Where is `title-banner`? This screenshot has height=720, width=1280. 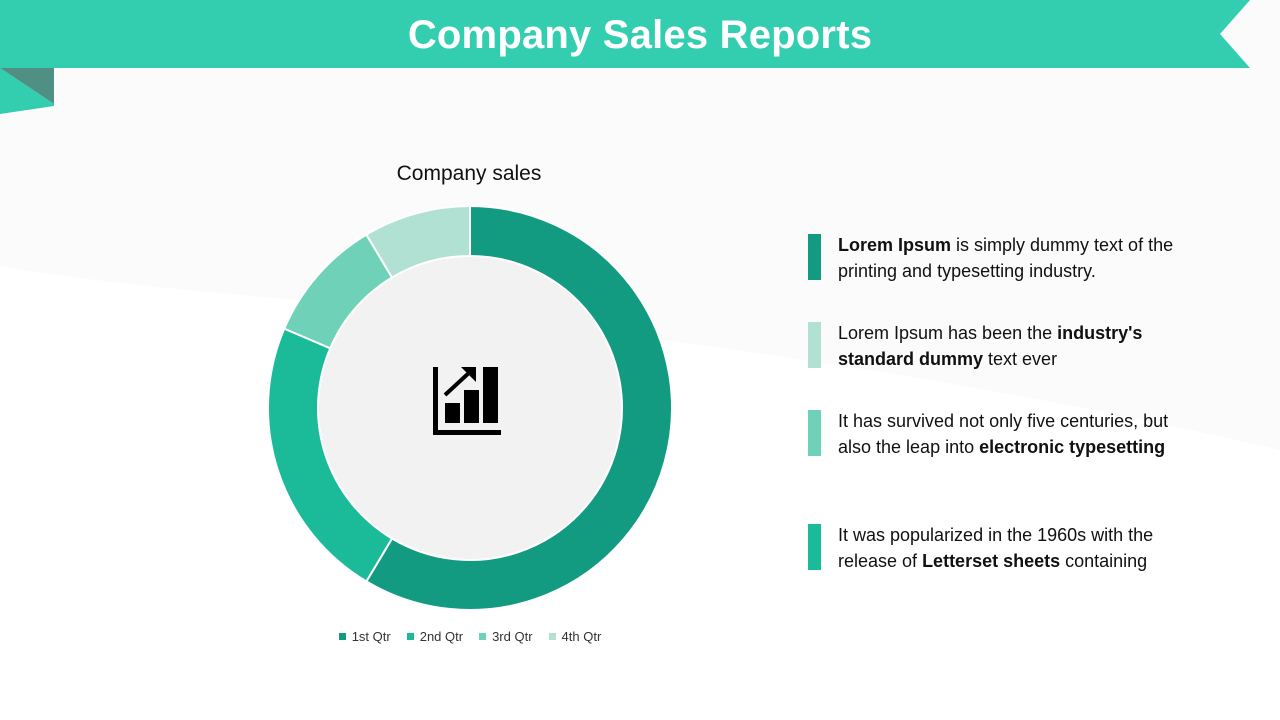
title-banner is located at coordinates (625, 34).